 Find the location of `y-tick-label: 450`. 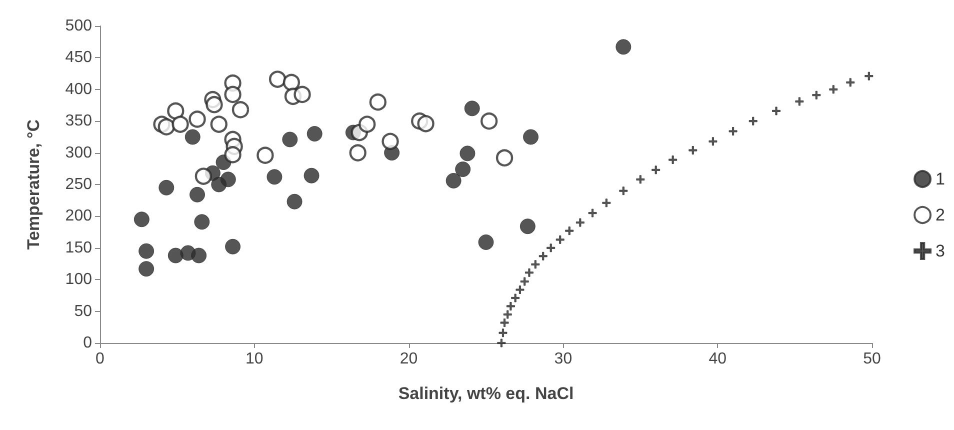

y-tick-label: 450 is located at coordinates (78, 57).